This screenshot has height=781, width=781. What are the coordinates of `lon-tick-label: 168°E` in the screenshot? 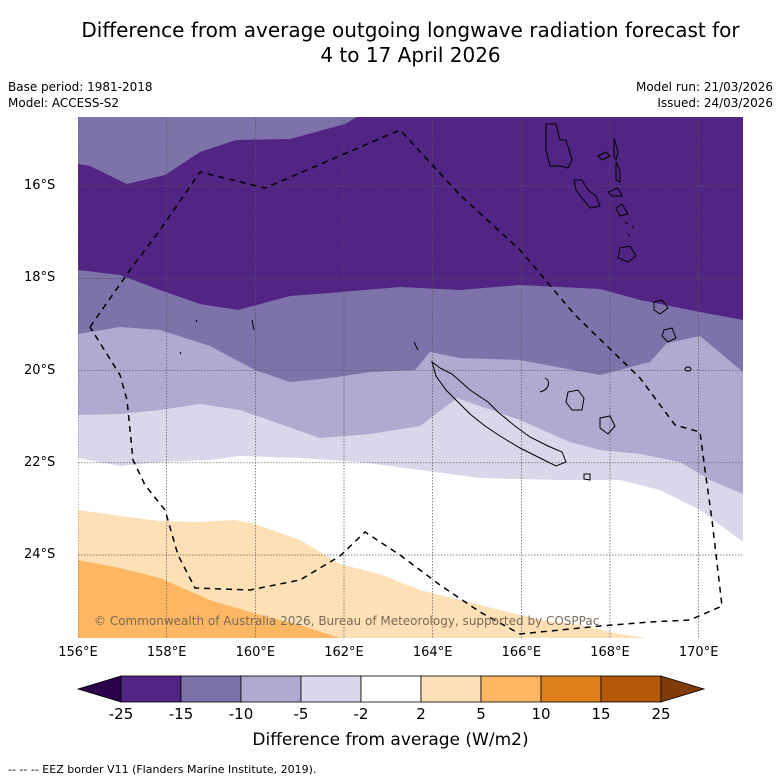 It's located at (610, 652).